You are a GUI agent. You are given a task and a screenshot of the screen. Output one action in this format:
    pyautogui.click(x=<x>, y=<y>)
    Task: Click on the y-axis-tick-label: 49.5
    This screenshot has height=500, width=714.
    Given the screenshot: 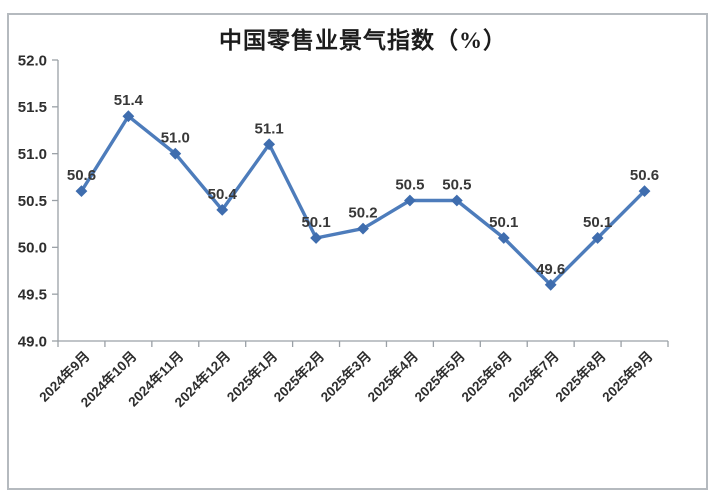 What is the action you would take?
    pyautogui.click(x=32, y=294)
    